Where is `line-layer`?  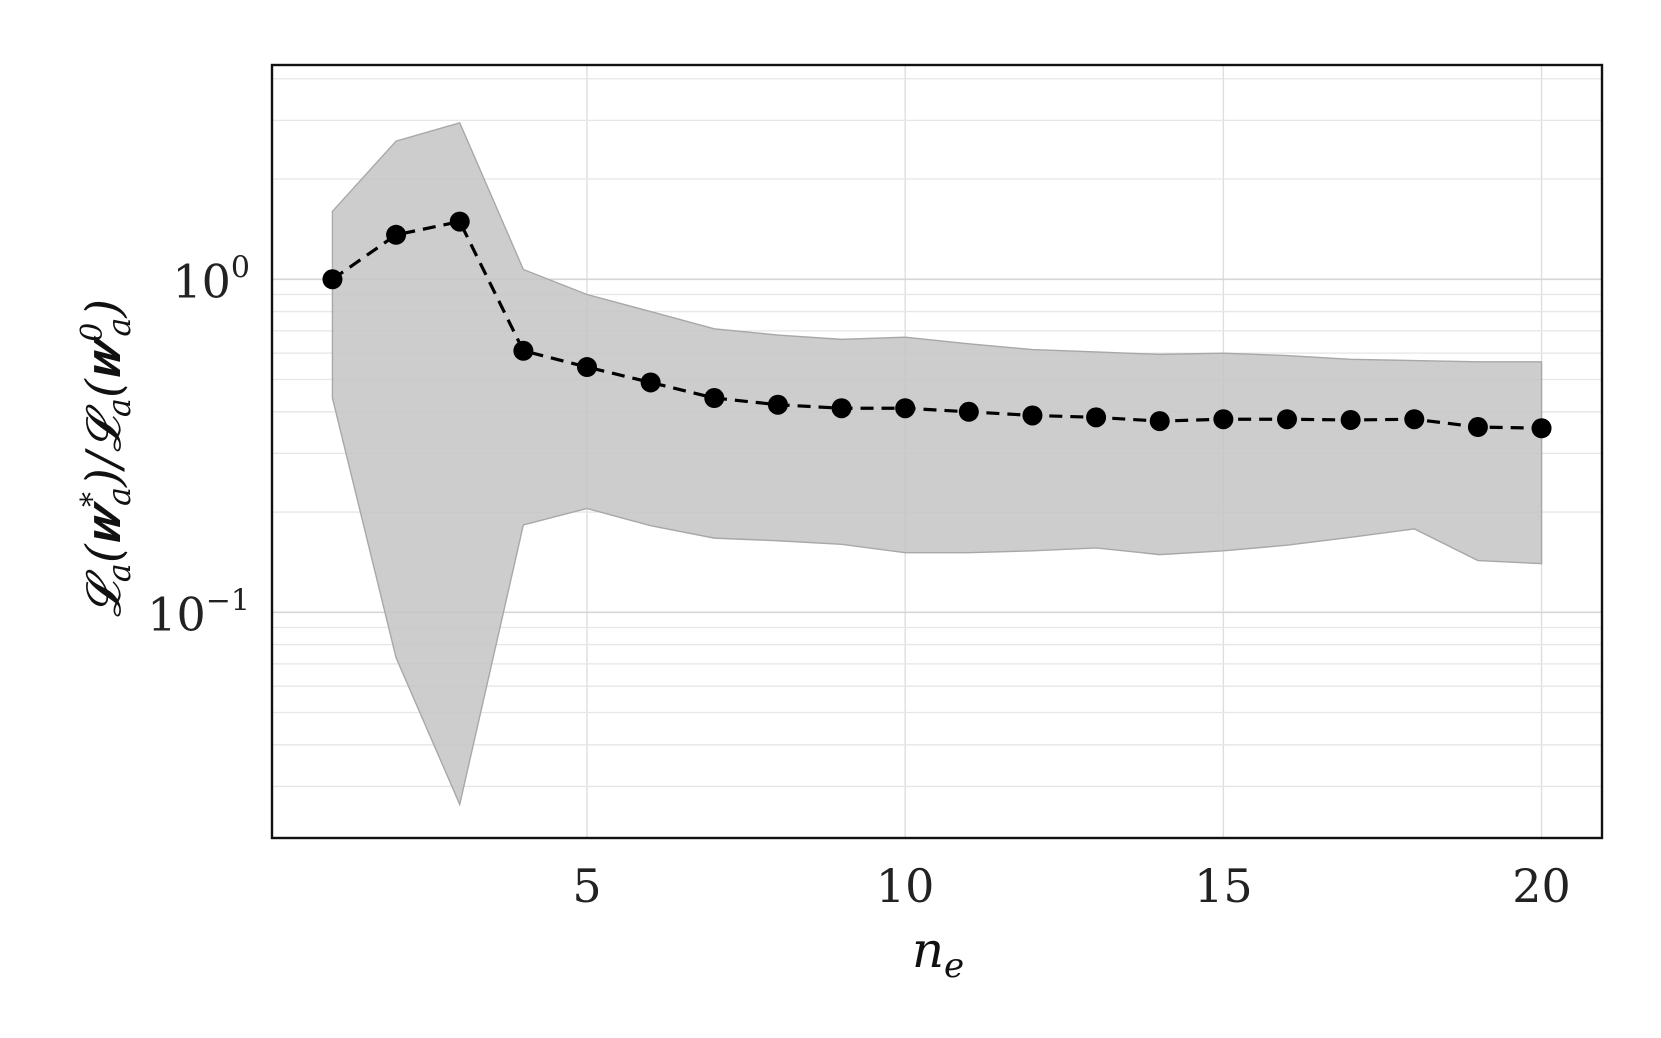
line-layer is located at coordinates (936, 324).